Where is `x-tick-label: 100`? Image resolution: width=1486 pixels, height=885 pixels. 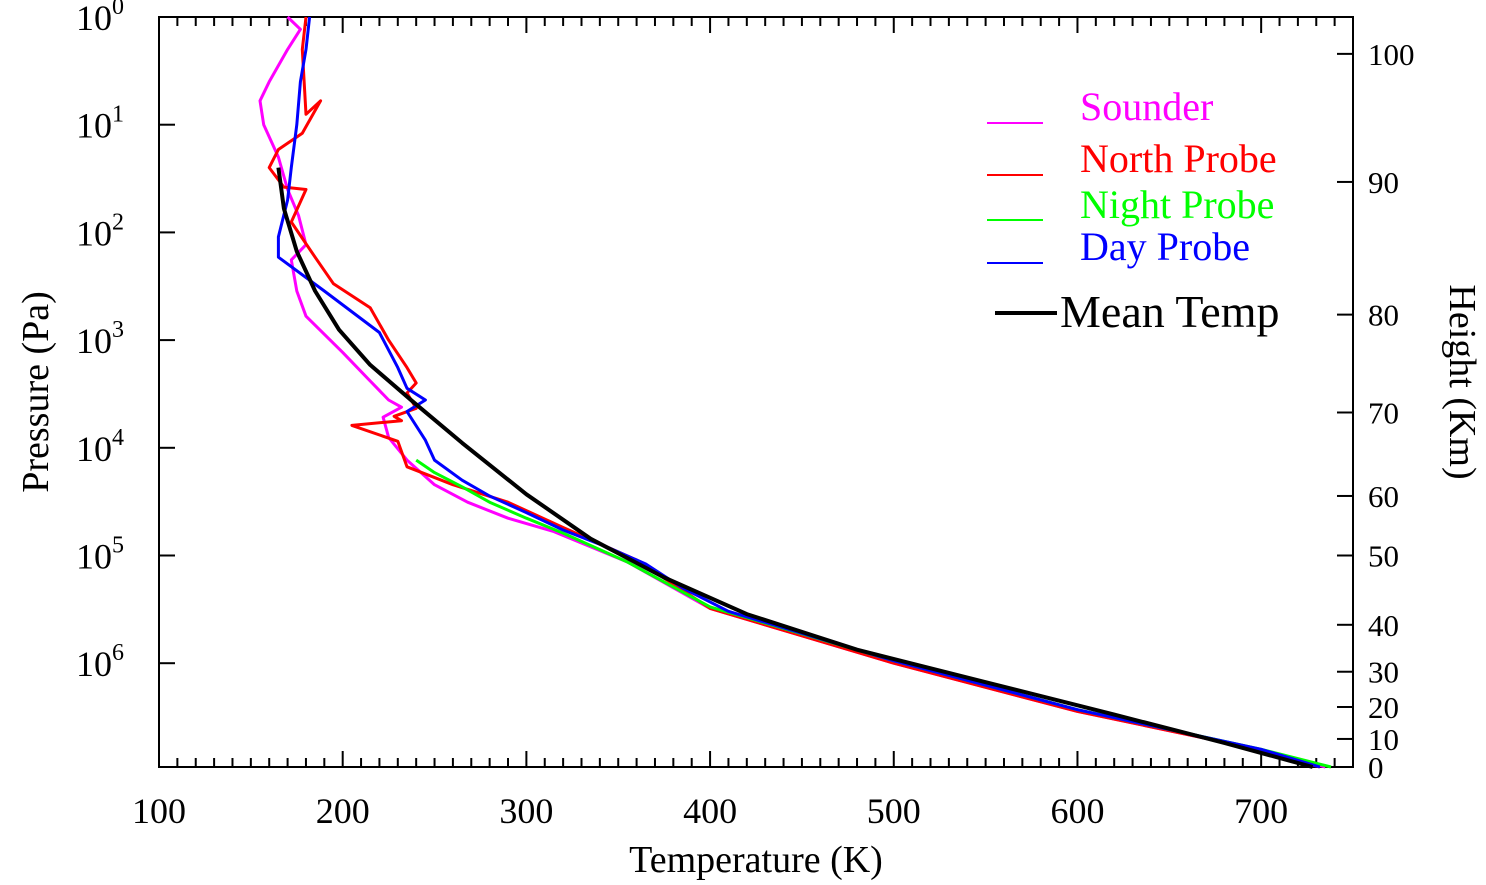 x-tick-label: 100 is located at coordinates (159, 811).